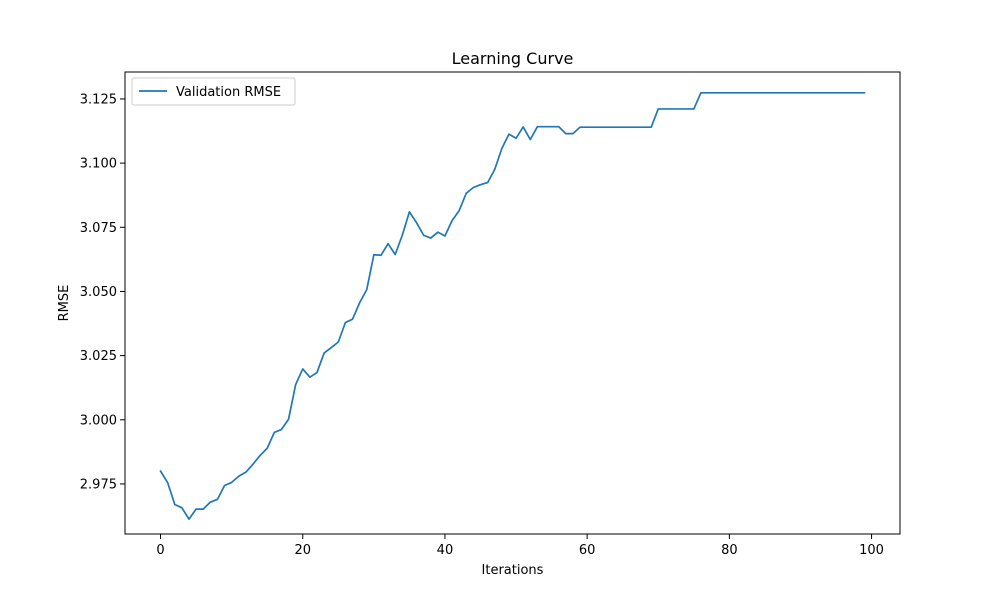 The image size is (1000, 600). What do you see at coordinates (729, 550) in the screenshot?
I see `x-tick-label: 80` at bounding box center [729, 550].